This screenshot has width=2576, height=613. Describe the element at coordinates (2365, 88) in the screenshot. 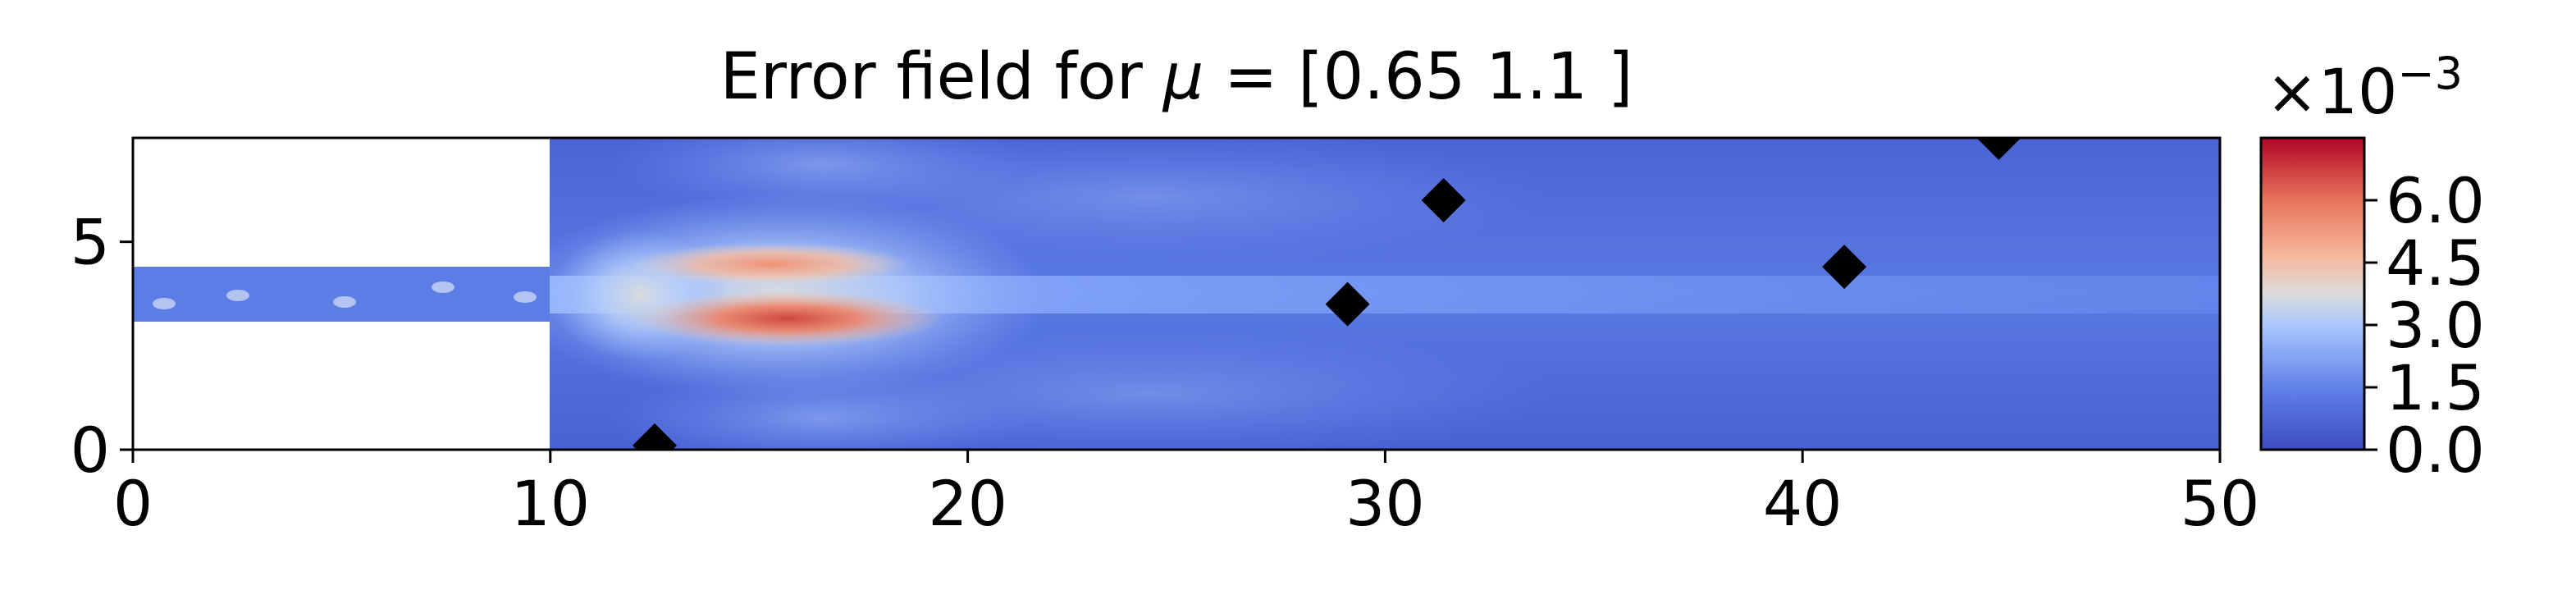

I see `colorbar-multiplier: ×10⁻³` at that location.